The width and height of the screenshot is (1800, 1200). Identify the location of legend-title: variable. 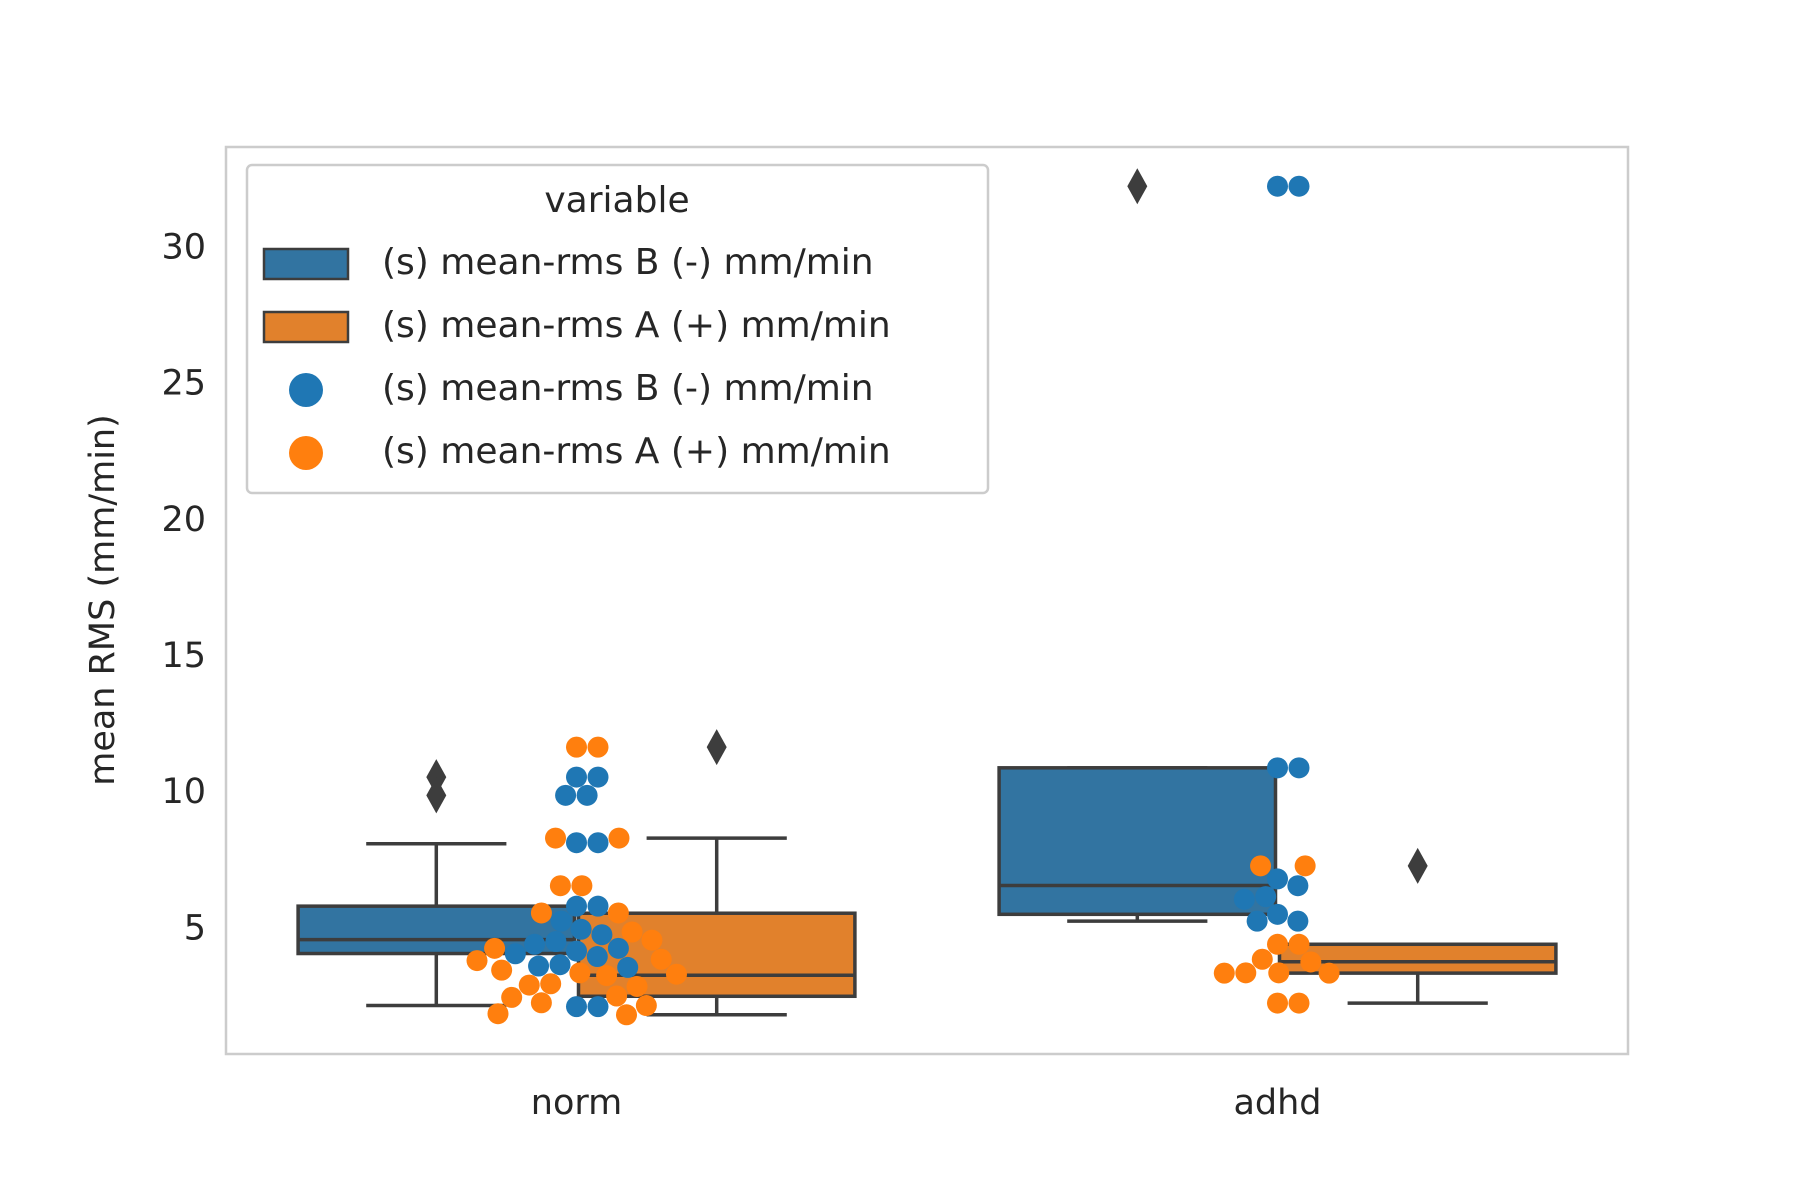
(616, 200).